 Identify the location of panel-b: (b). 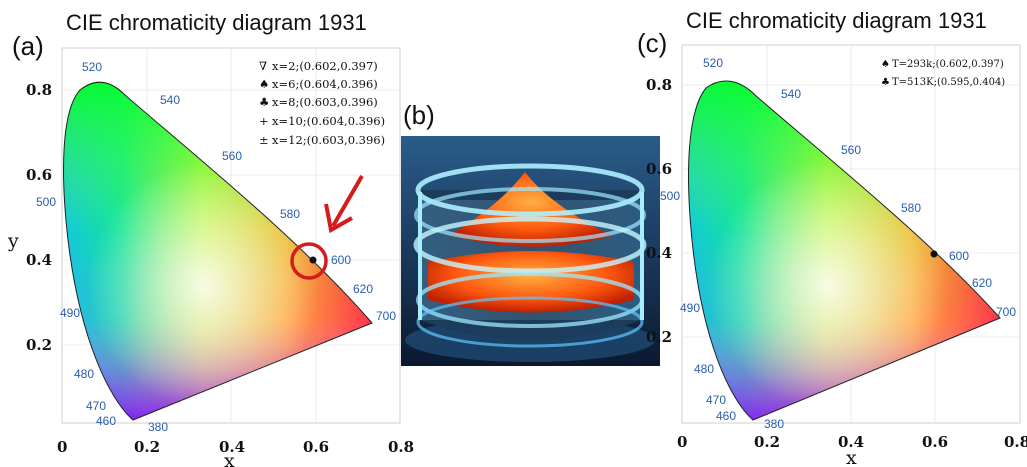
(530, 233).